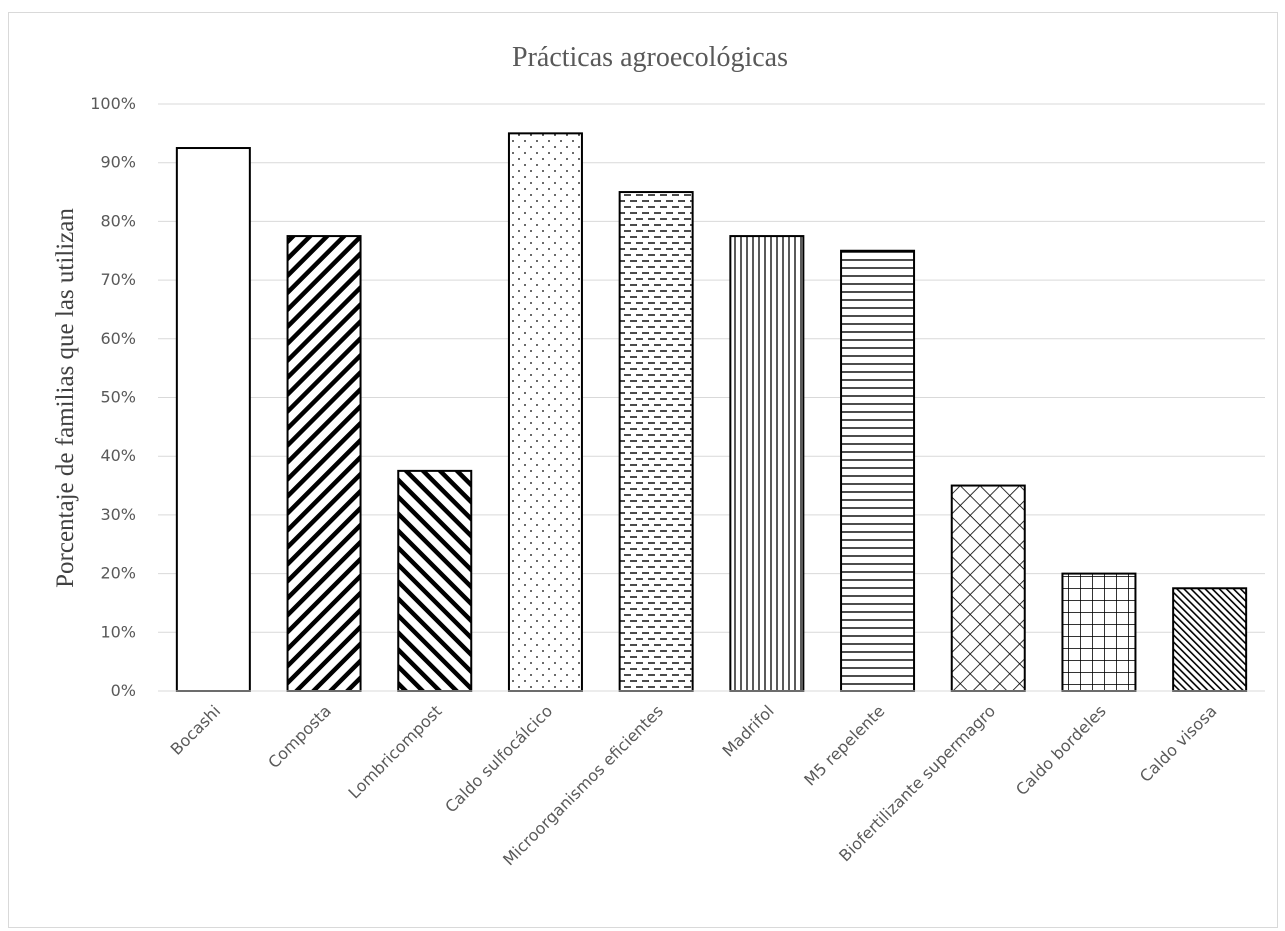 The height and width of the screenshot is (931, 1285). Describe the element at coordinates (123, 690) in the screenshot. I see `y-tick-label: 0%` at that location.